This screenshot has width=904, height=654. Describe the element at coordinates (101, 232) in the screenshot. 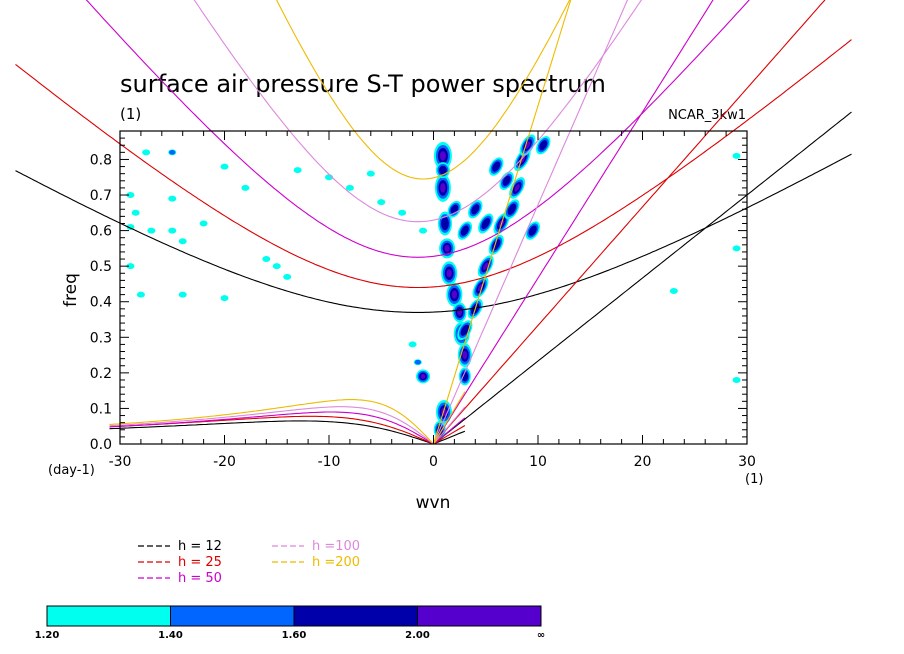

I see `y-tick-label: 0.6` at that location.